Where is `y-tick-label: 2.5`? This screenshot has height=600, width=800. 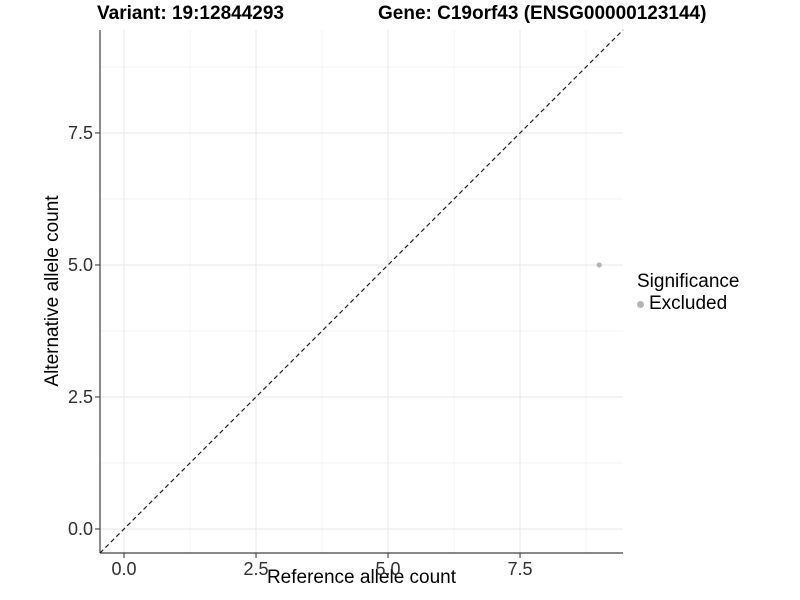 y-tick-label: 2.5 is located at coordinates (80, 396).